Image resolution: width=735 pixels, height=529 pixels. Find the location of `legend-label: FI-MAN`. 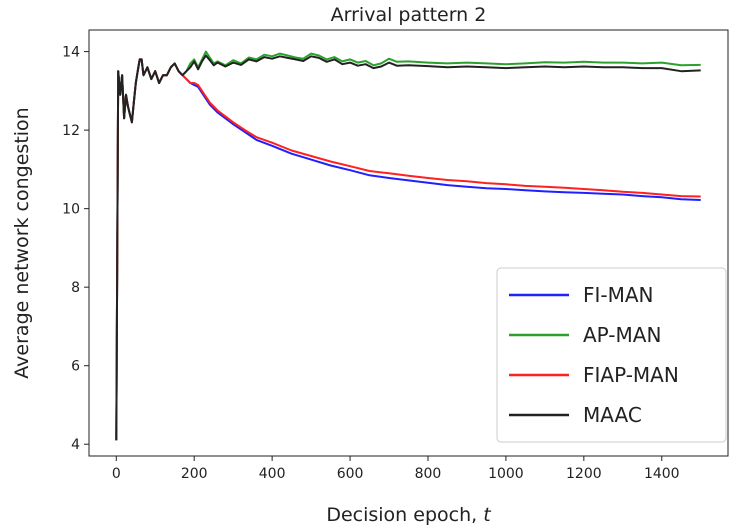

legend-label: FI-MAN is located at coordinates (618, 295).